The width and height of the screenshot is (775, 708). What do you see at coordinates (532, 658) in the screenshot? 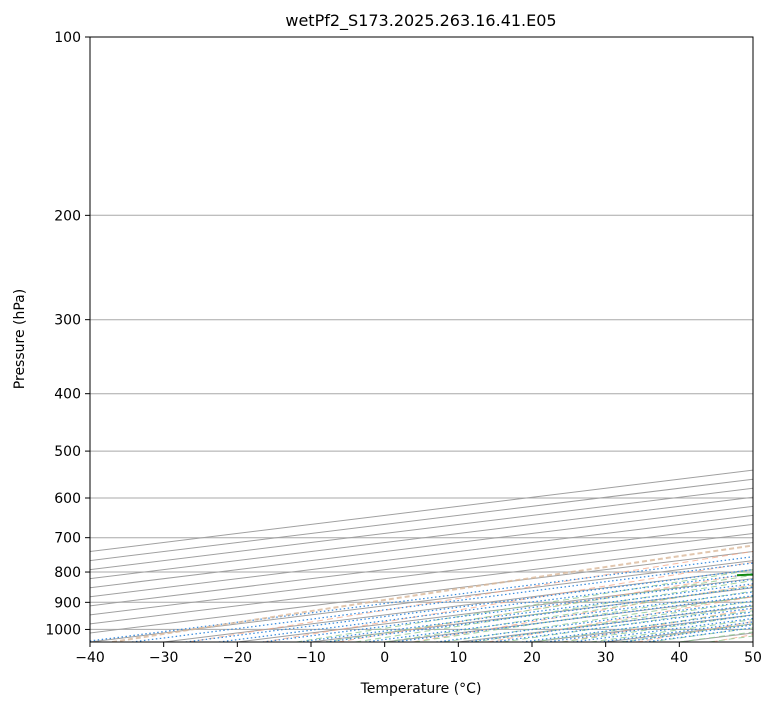
I see `x-tick-label: 20` at bounding box center [532, 658].